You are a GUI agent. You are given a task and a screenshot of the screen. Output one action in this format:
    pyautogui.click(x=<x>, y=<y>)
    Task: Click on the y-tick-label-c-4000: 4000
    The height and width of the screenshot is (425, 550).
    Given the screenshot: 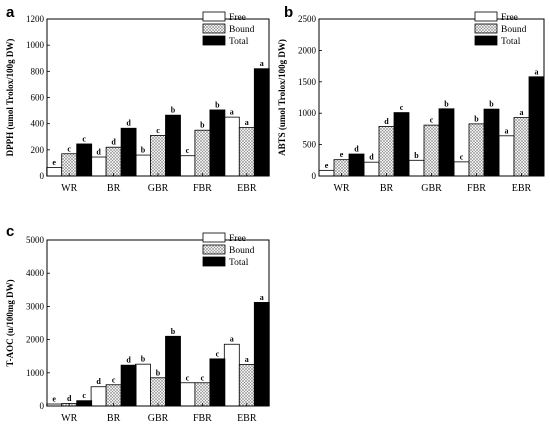 What is the action you would take?
    pyautogui.click(x=35, y=273)
    